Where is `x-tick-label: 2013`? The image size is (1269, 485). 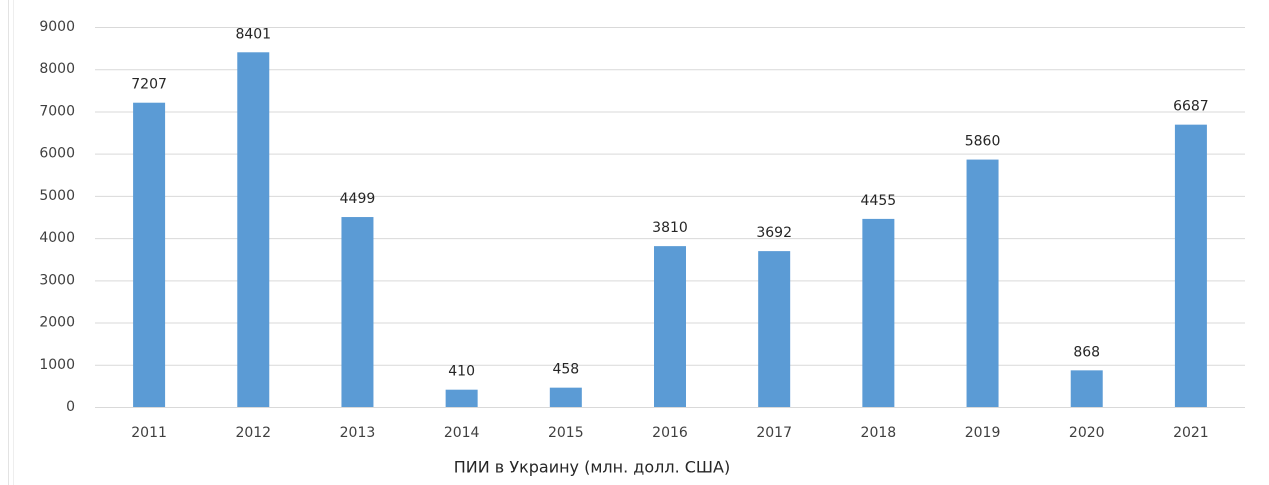
x-tick-label: 2013 is located at coordinates (358, 433).